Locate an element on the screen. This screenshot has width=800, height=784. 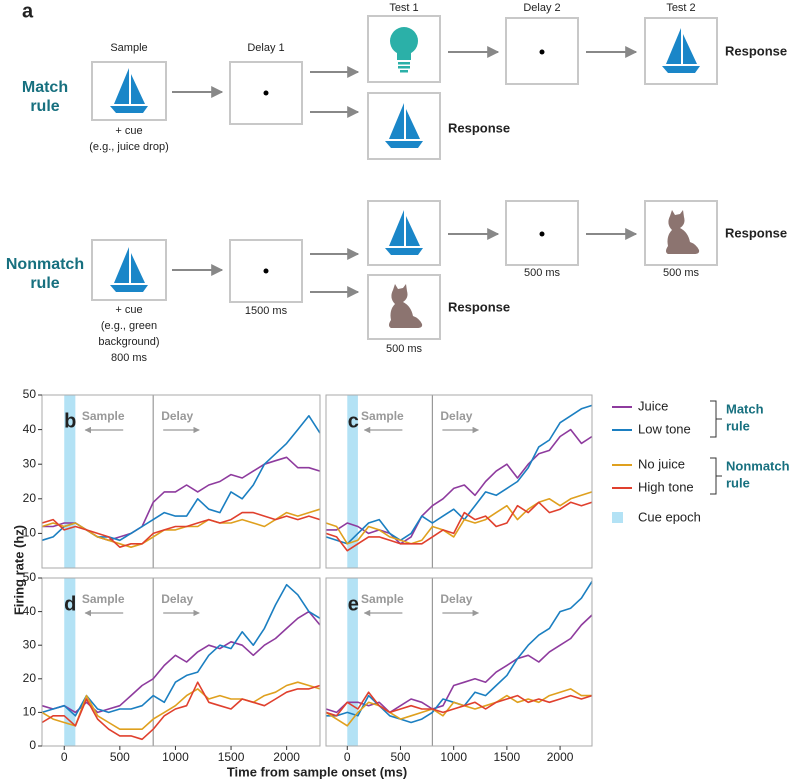
rule-label: Match is located at coordinates (45, 87).